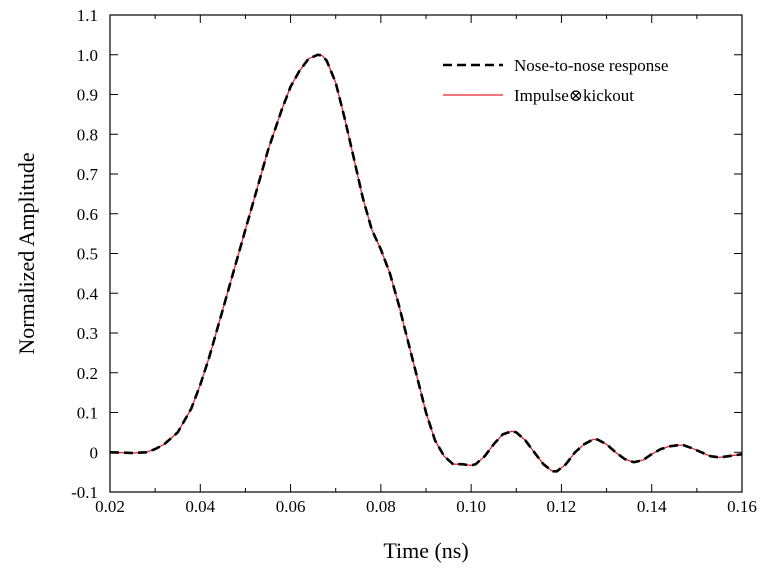 This screenshot has width=769, height=574. Describe the element at coordinates (88, 293) in the screenshot. I see `y-tick-label: 0.4` at that location.